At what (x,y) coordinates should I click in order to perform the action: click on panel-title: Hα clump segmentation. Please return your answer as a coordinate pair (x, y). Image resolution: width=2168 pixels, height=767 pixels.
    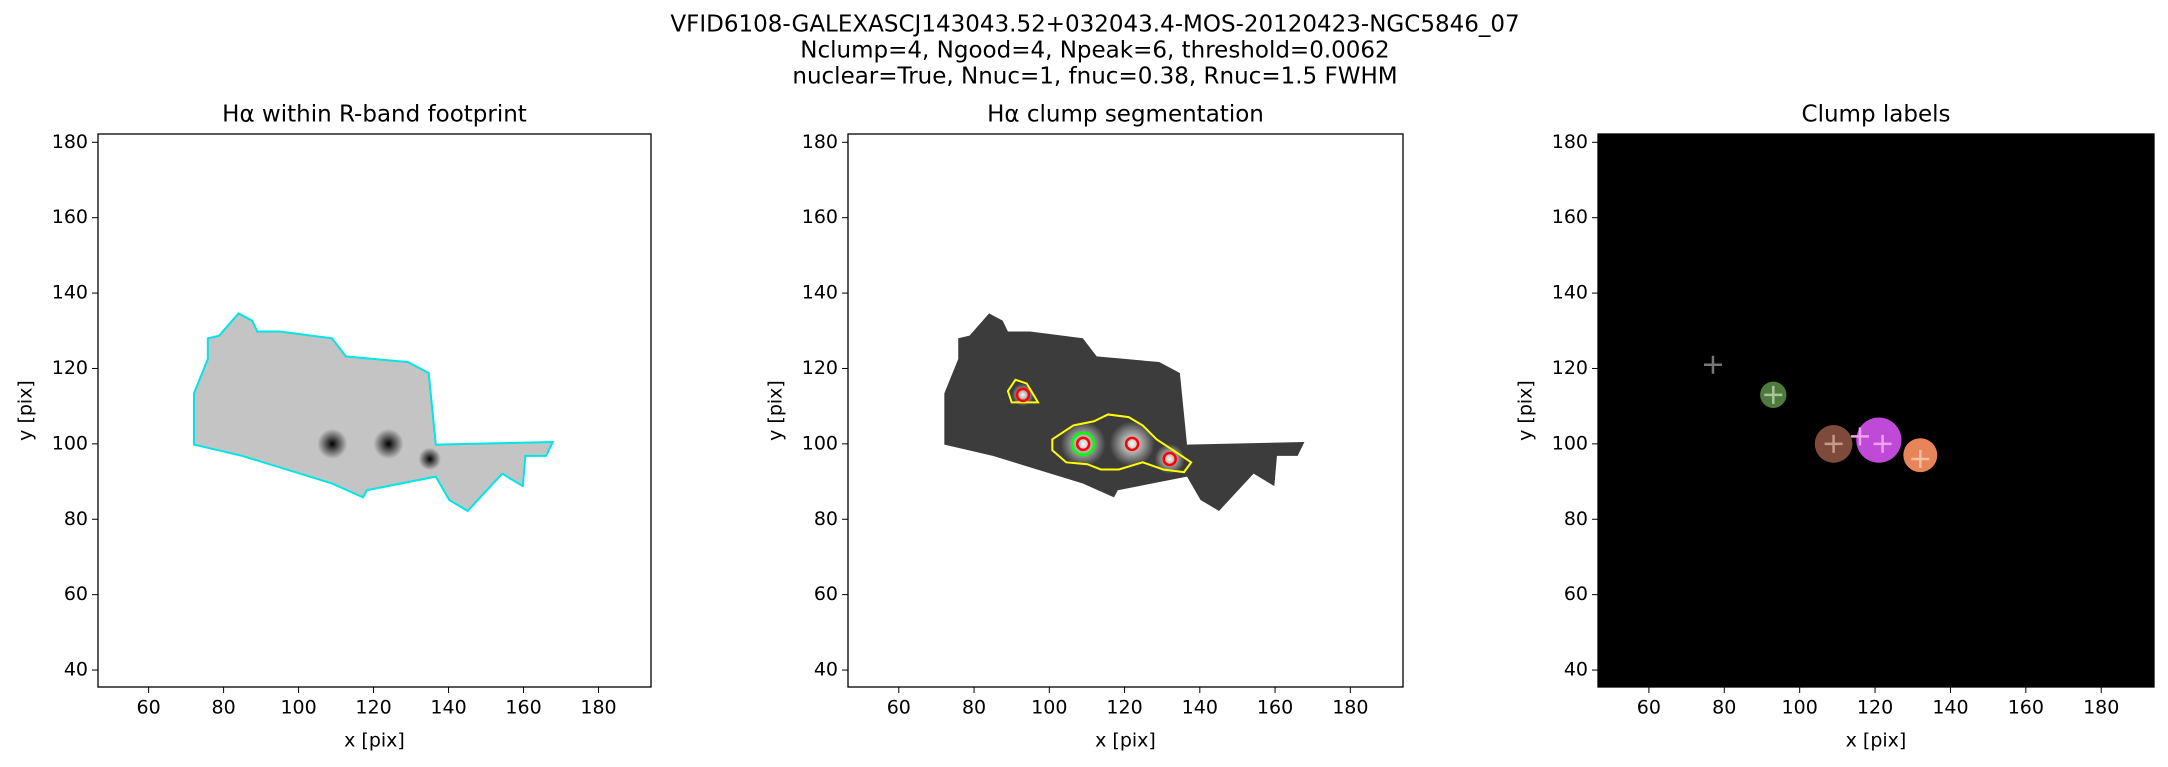
    Looking at the image, I should click on (1125, 115).